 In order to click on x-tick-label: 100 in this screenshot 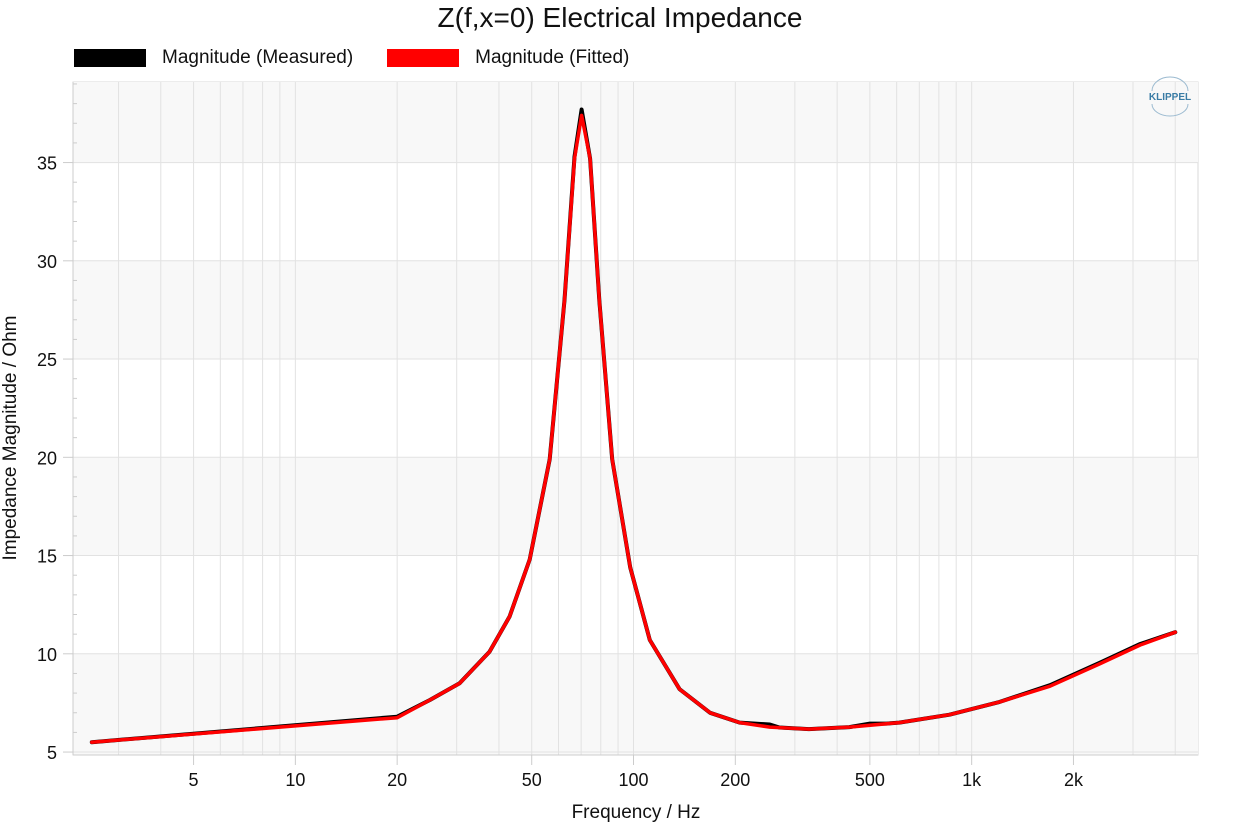, I will do `click(633, 780)`.